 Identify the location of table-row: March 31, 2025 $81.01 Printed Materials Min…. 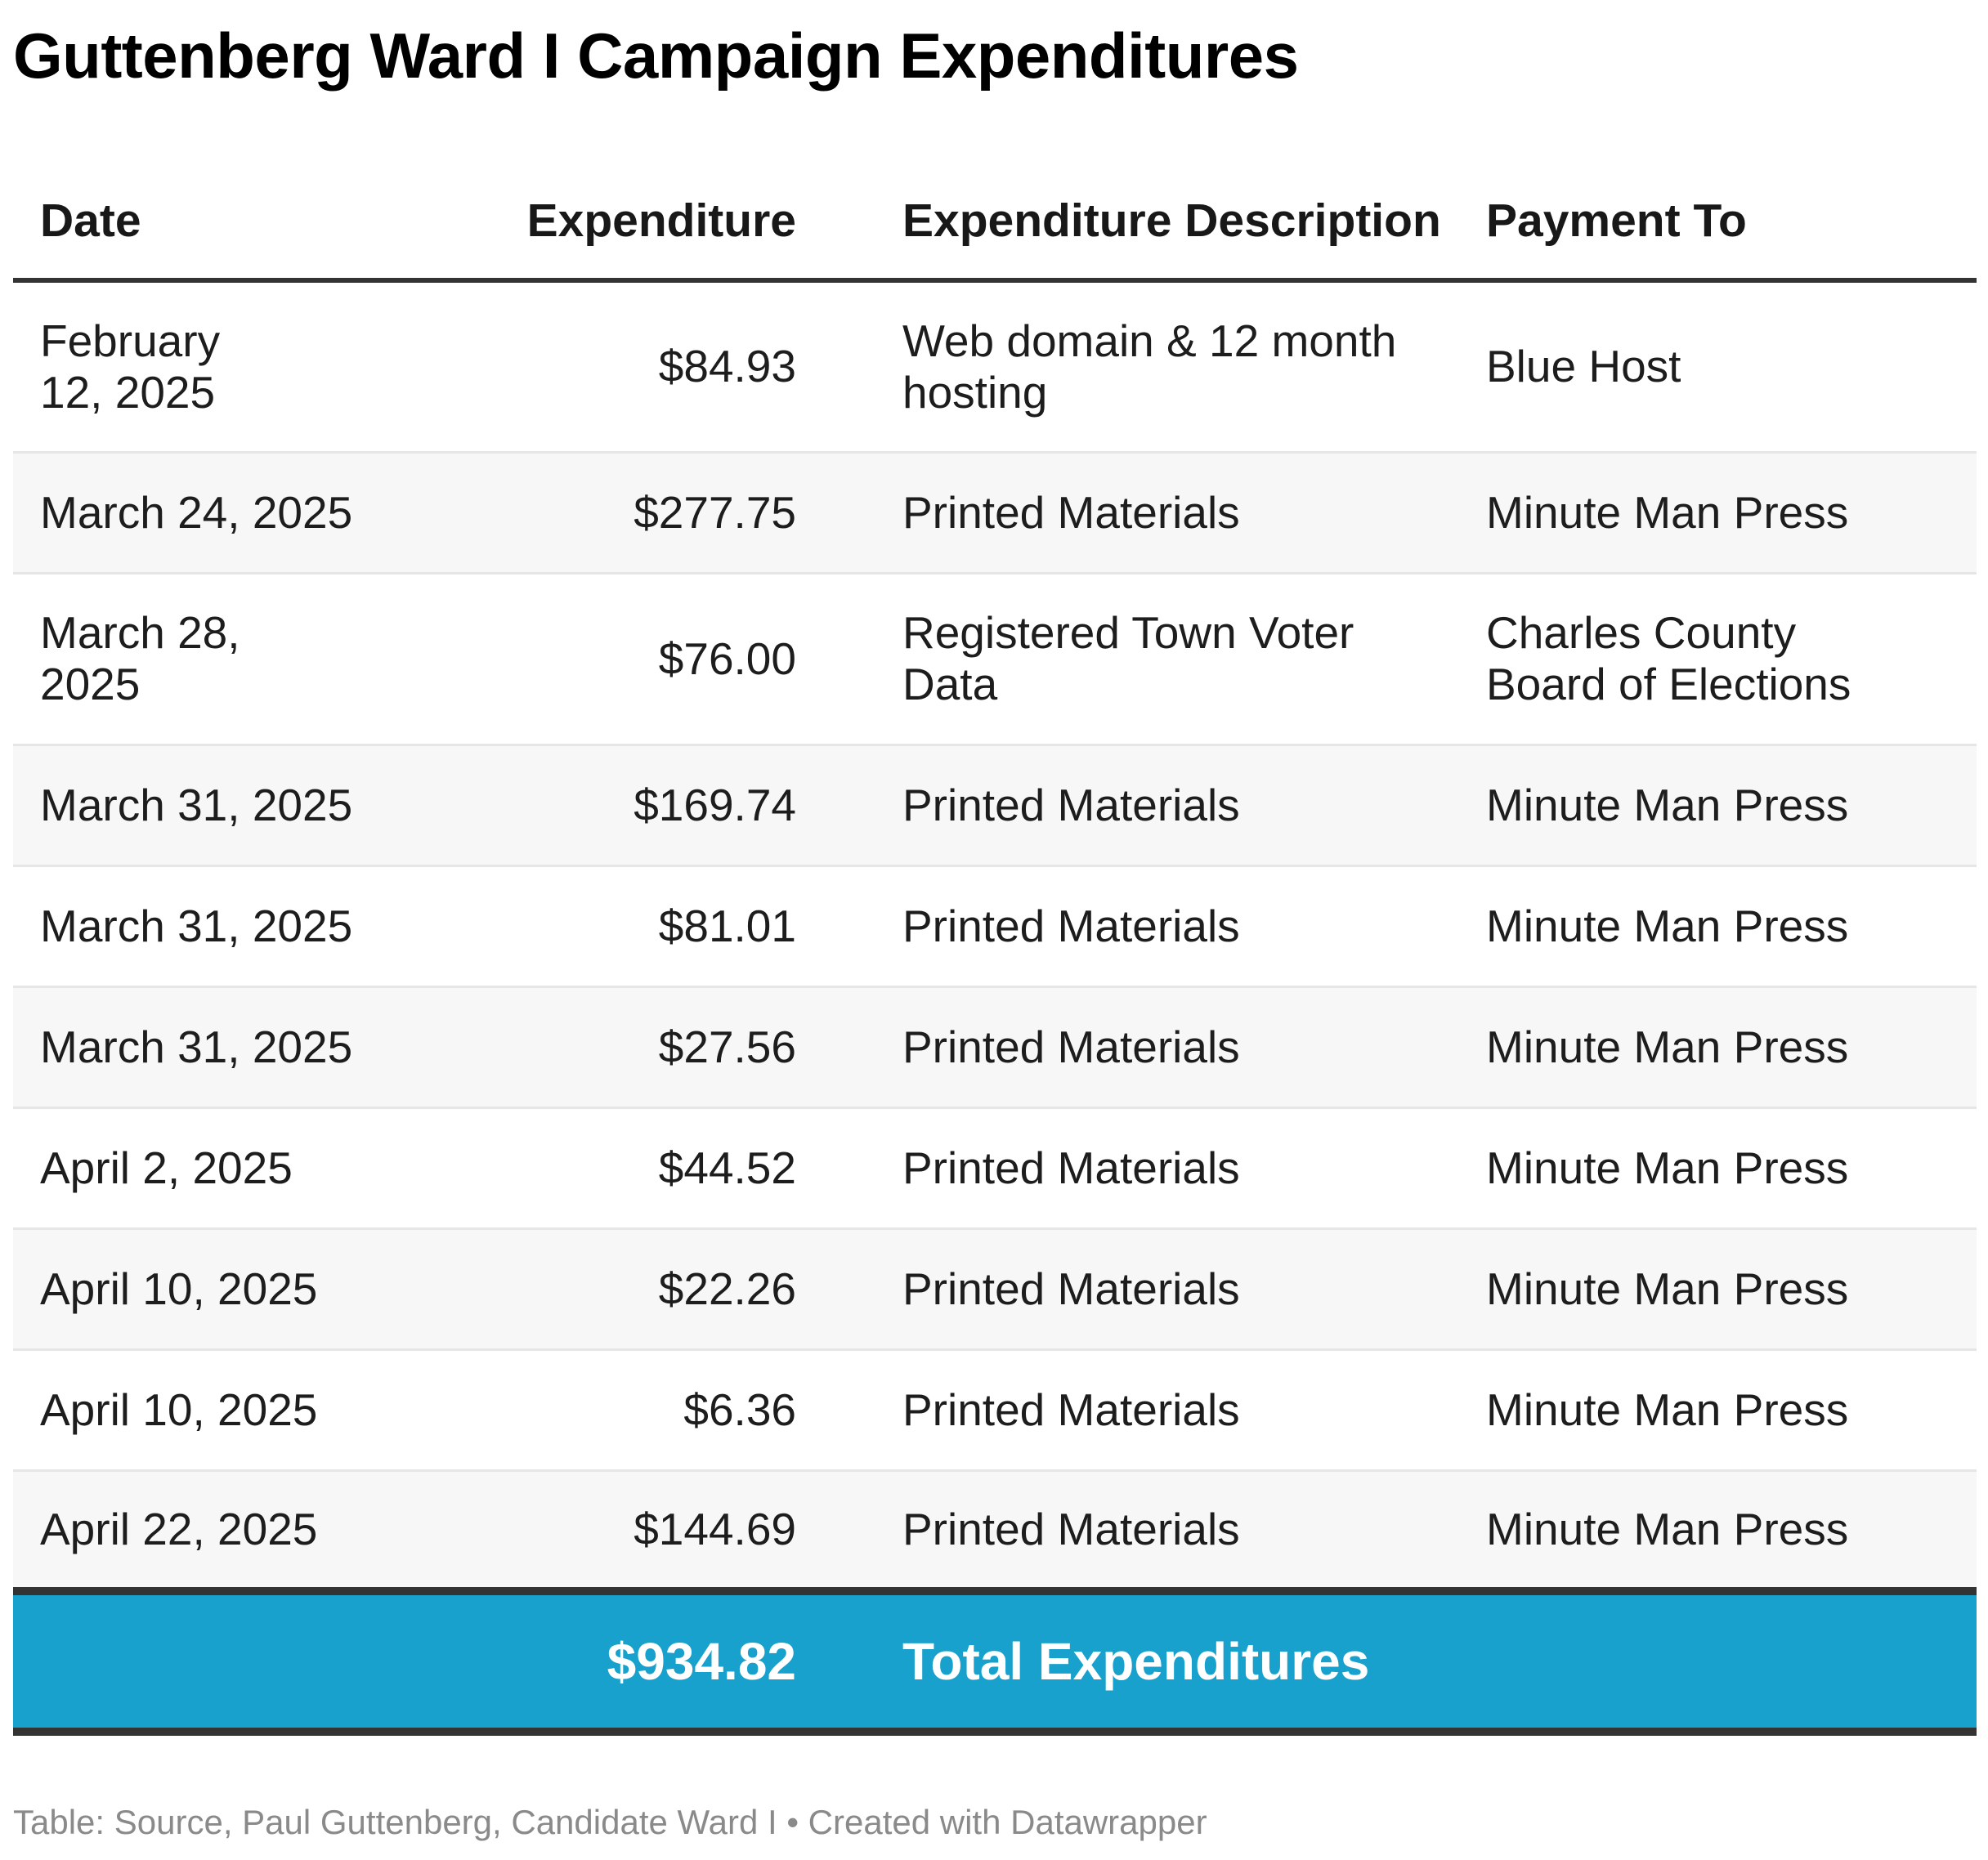
(995, 926).